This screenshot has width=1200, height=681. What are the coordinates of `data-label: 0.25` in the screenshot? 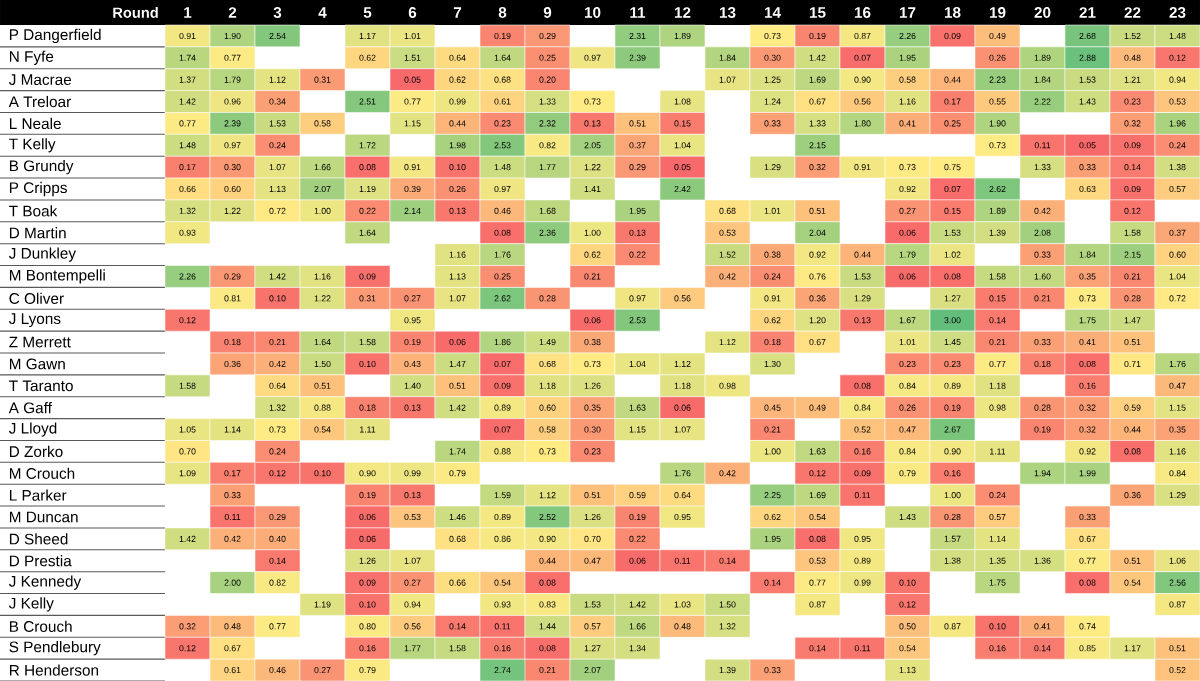 It's located at (952, 123).